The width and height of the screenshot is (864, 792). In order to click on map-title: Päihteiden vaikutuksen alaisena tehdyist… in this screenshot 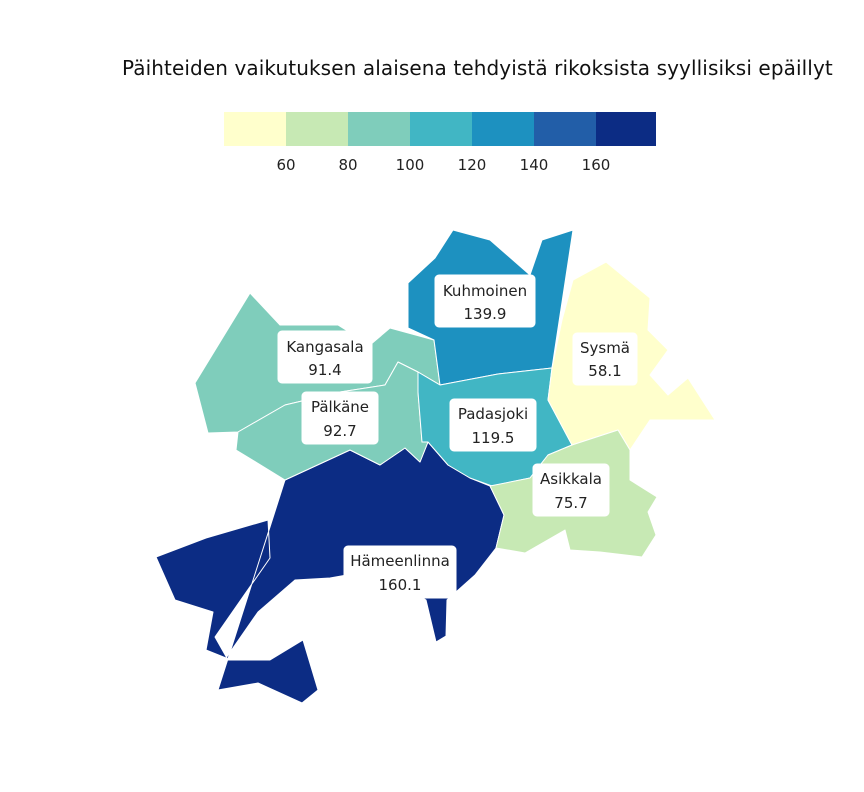, I will do `click(477, 68)`.